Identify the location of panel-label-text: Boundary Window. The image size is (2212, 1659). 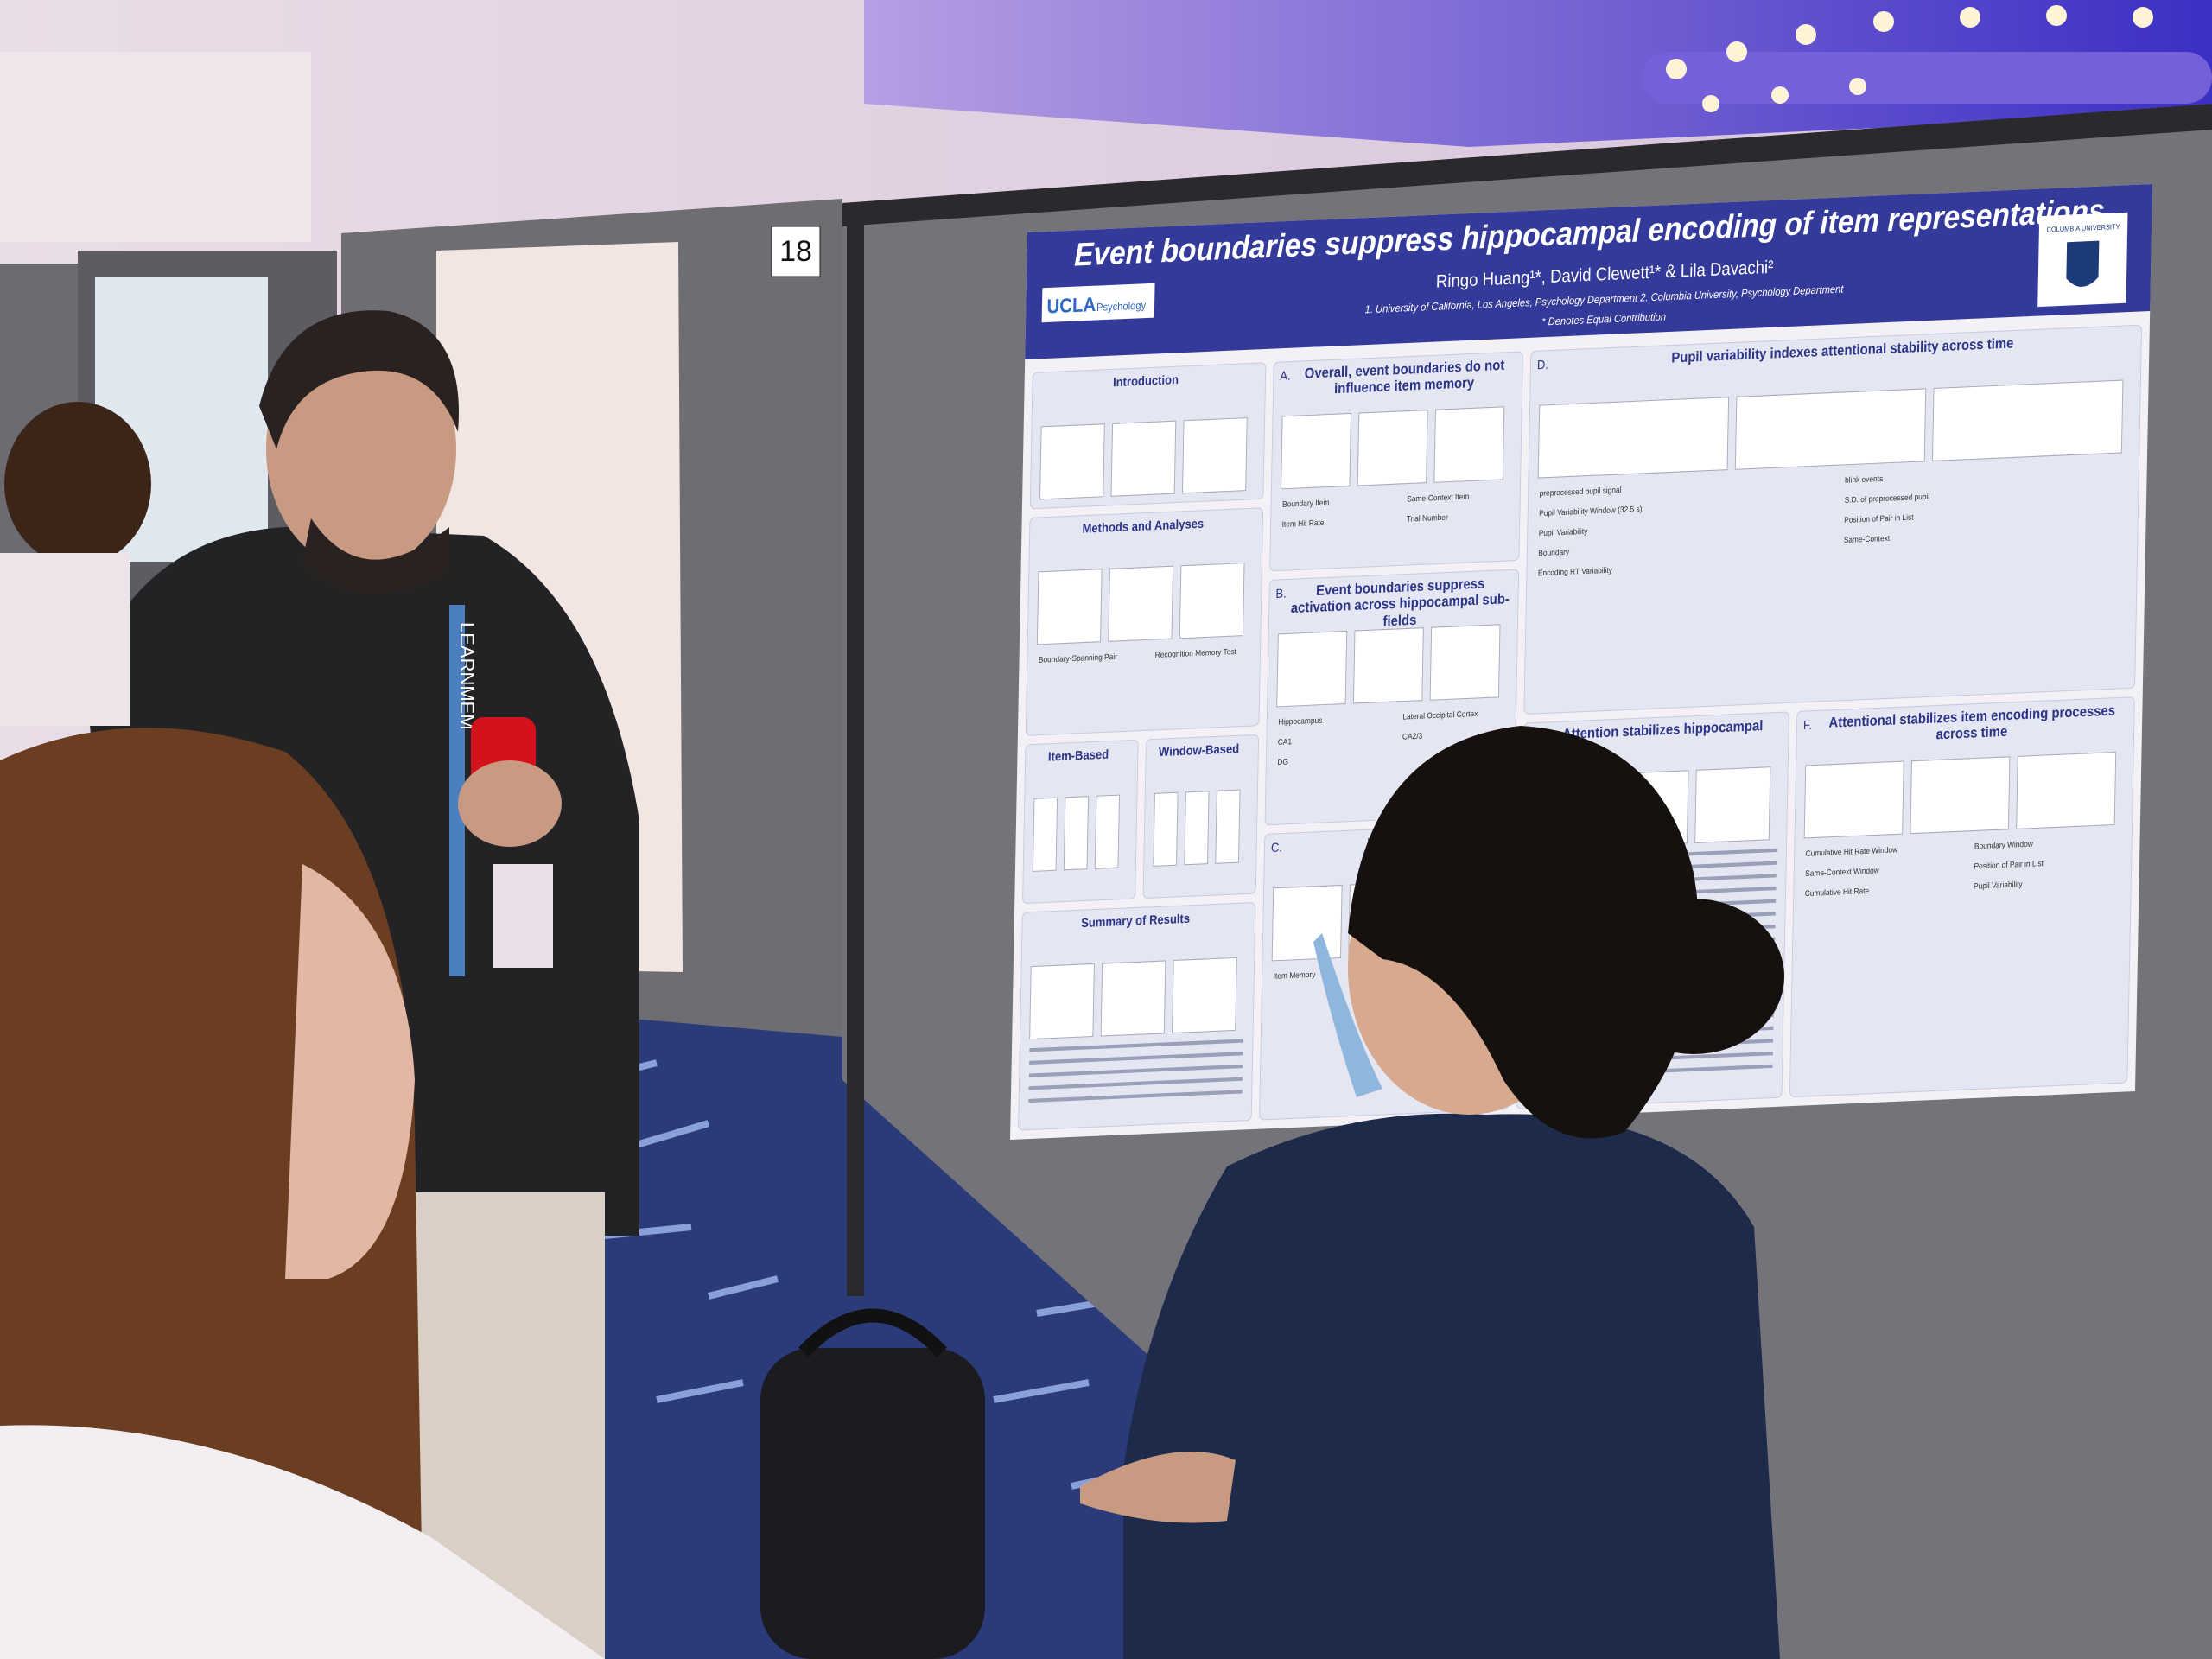
(2004, 845).